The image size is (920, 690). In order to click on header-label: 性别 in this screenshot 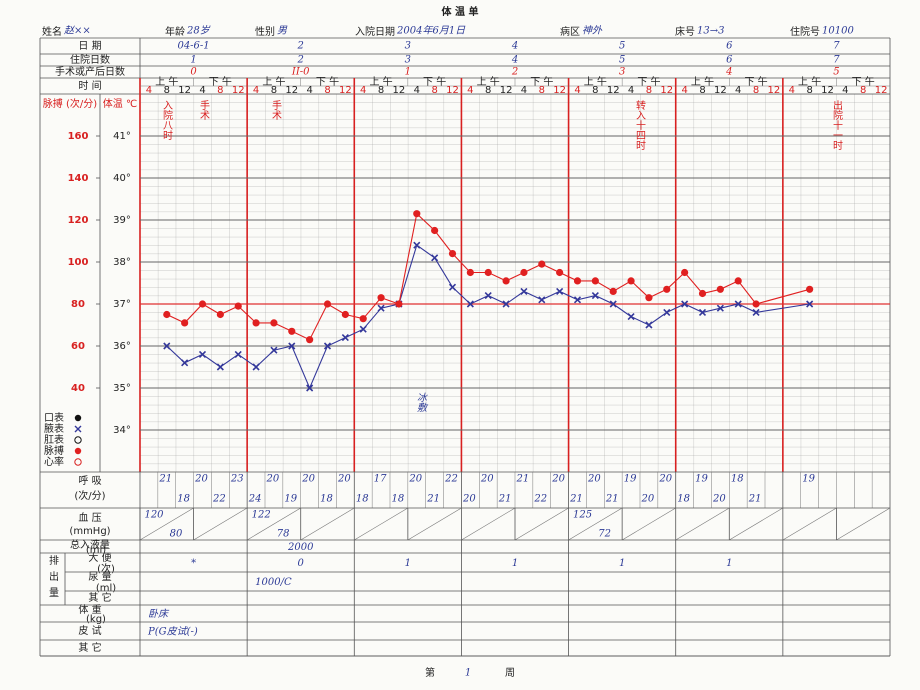, I will do `click(265, 31)`.